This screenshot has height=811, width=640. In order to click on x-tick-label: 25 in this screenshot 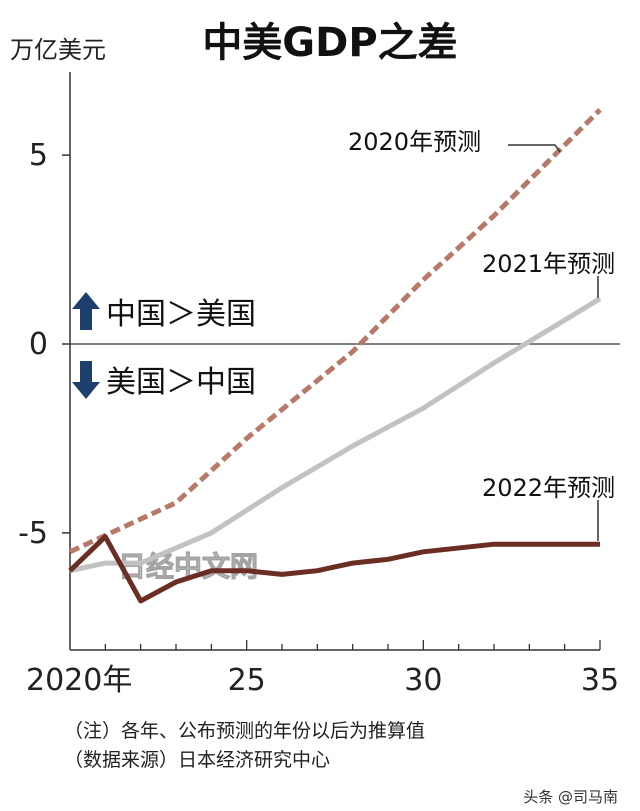, I will do `click(247, 680)`.